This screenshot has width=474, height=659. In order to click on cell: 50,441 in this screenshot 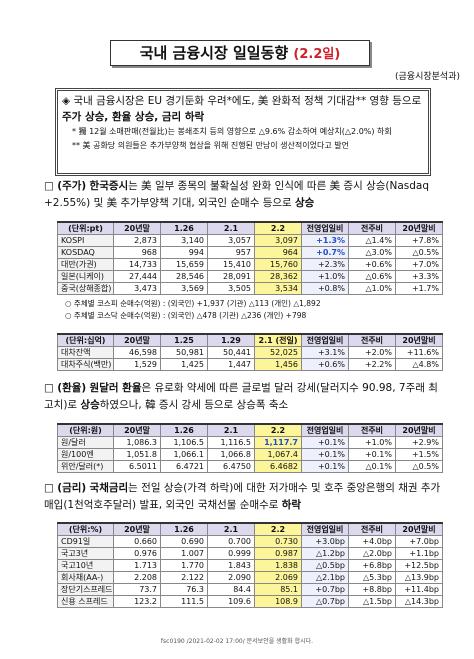, I will do `click(231, 352)`.